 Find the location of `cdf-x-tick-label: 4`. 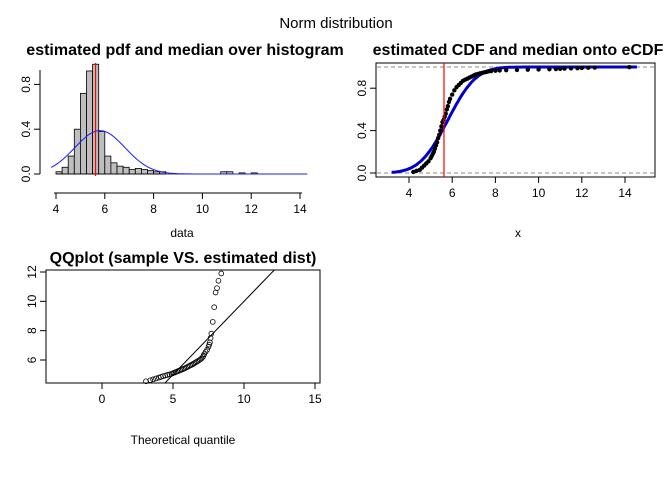

cdf-x-tick-label: 4 is located at coordinates (409, 193).